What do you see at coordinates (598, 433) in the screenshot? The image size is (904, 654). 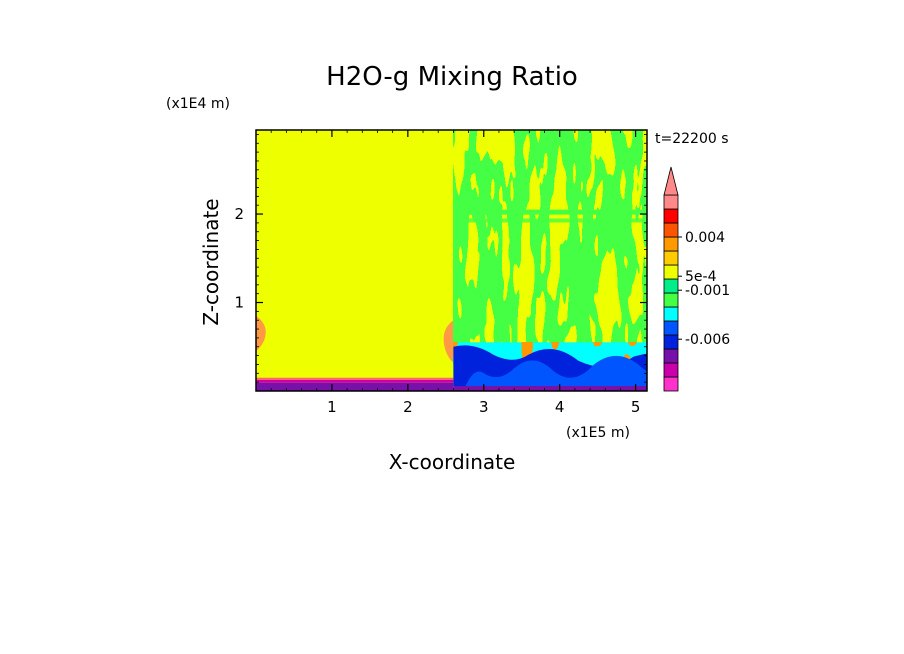 I see `x-unit-label: (x1E5 m)` at bounding box center [598, 433].